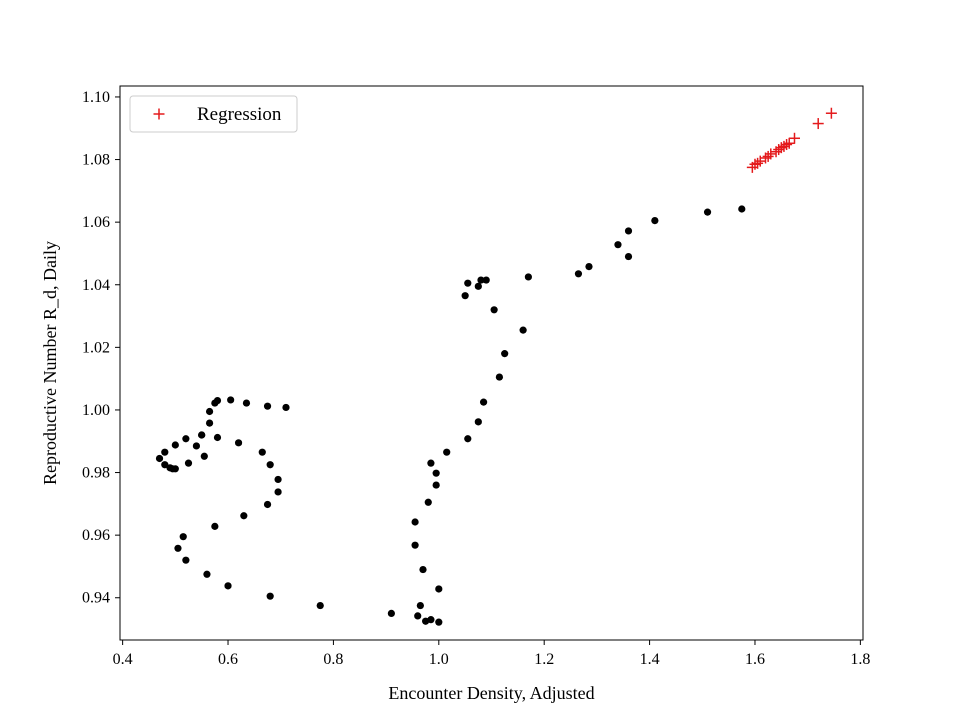  Describe the element at coordinates (239, 114) in the screenshot. I see `legend-label-regression: Regression` at that location.